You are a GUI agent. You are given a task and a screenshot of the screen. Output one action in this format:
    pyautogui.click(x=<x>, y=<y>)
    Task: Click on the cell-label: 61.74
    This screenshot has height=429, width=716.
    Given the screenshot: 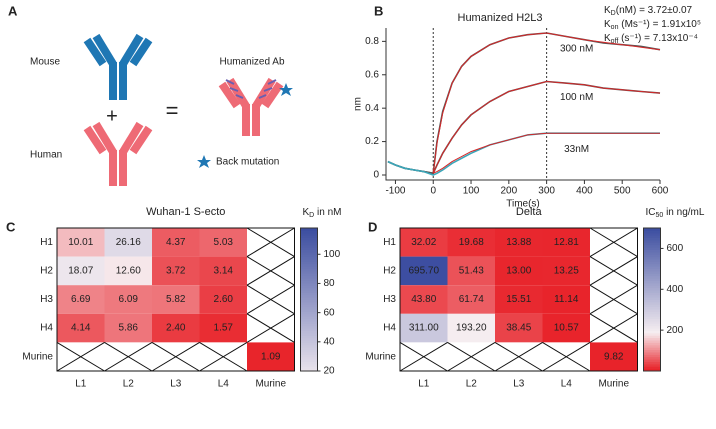 What is the action you would take?
    pyautogui.click(x=471, y=299)
    